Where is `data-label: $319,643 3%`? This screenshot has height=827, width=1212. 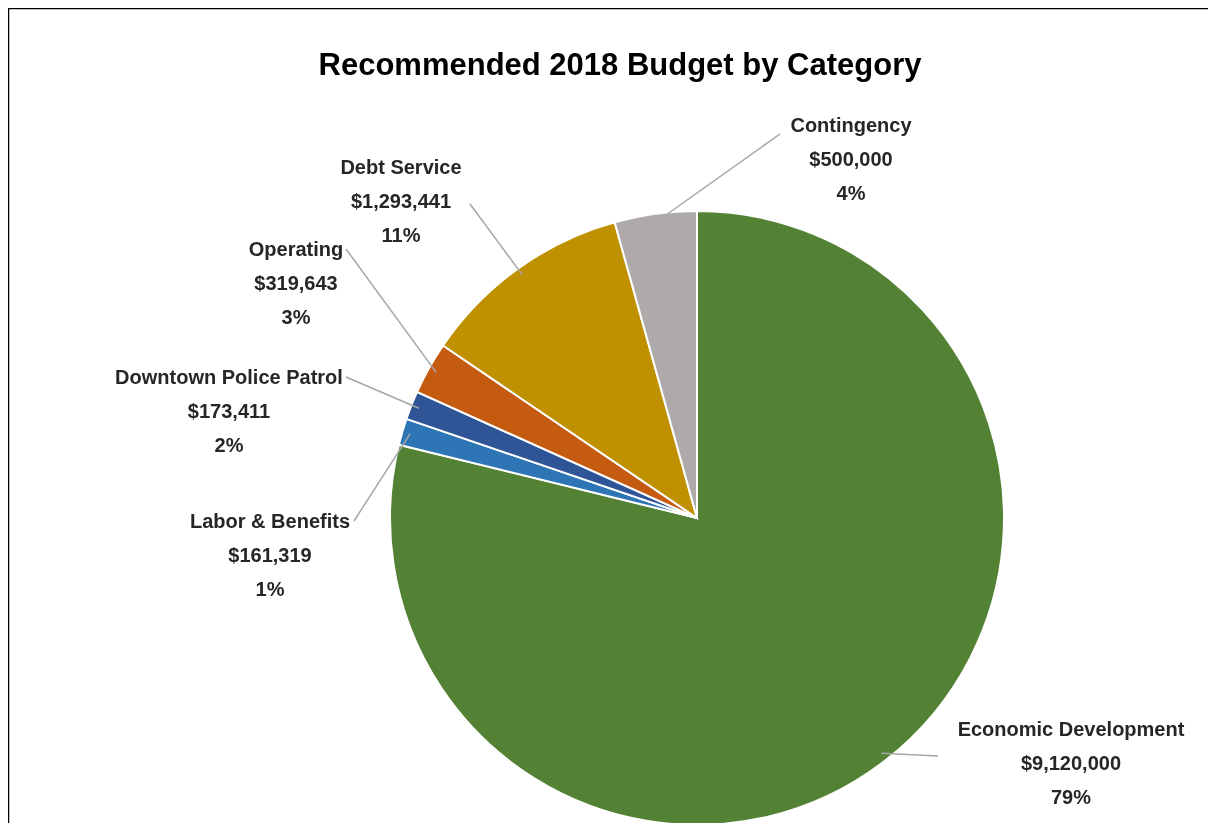
data-label: $319,643 3% is located at coordinates (296, 300).